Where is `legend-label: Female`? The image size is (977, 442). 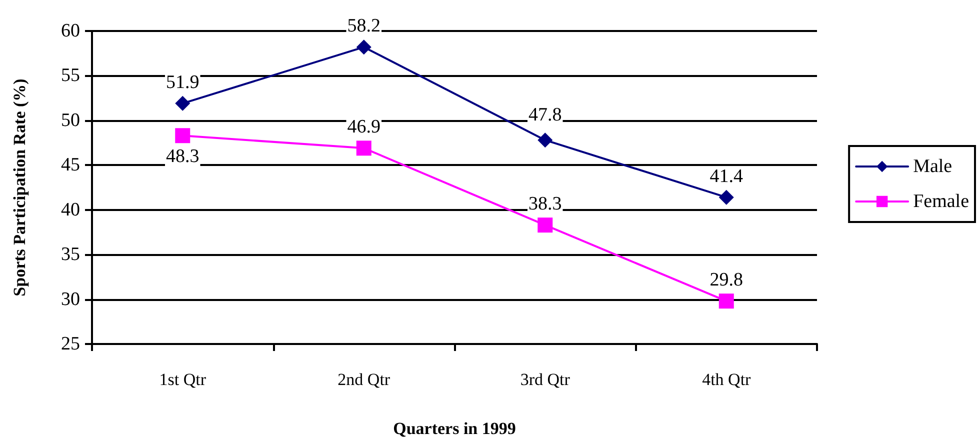
legend-label: Female is located at coordinates (941, 201).